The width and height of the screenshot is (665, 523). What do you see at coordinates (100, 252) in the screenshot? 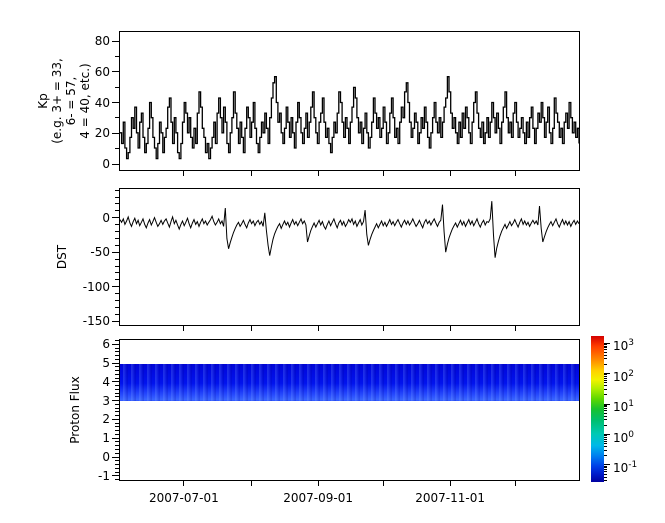
I see `y-tick-label: -50` at bounding box center [100, 252].